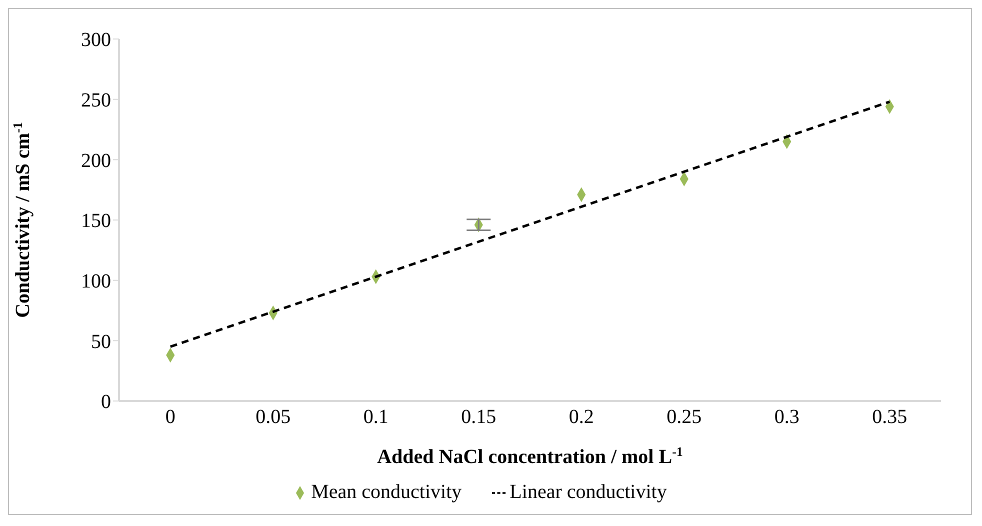 The image size is (982, 526). What do you see at coordinates (273, 417) in the screenshot?
I see `x-tick-label: 0.05` at bounding box center [273, 417].